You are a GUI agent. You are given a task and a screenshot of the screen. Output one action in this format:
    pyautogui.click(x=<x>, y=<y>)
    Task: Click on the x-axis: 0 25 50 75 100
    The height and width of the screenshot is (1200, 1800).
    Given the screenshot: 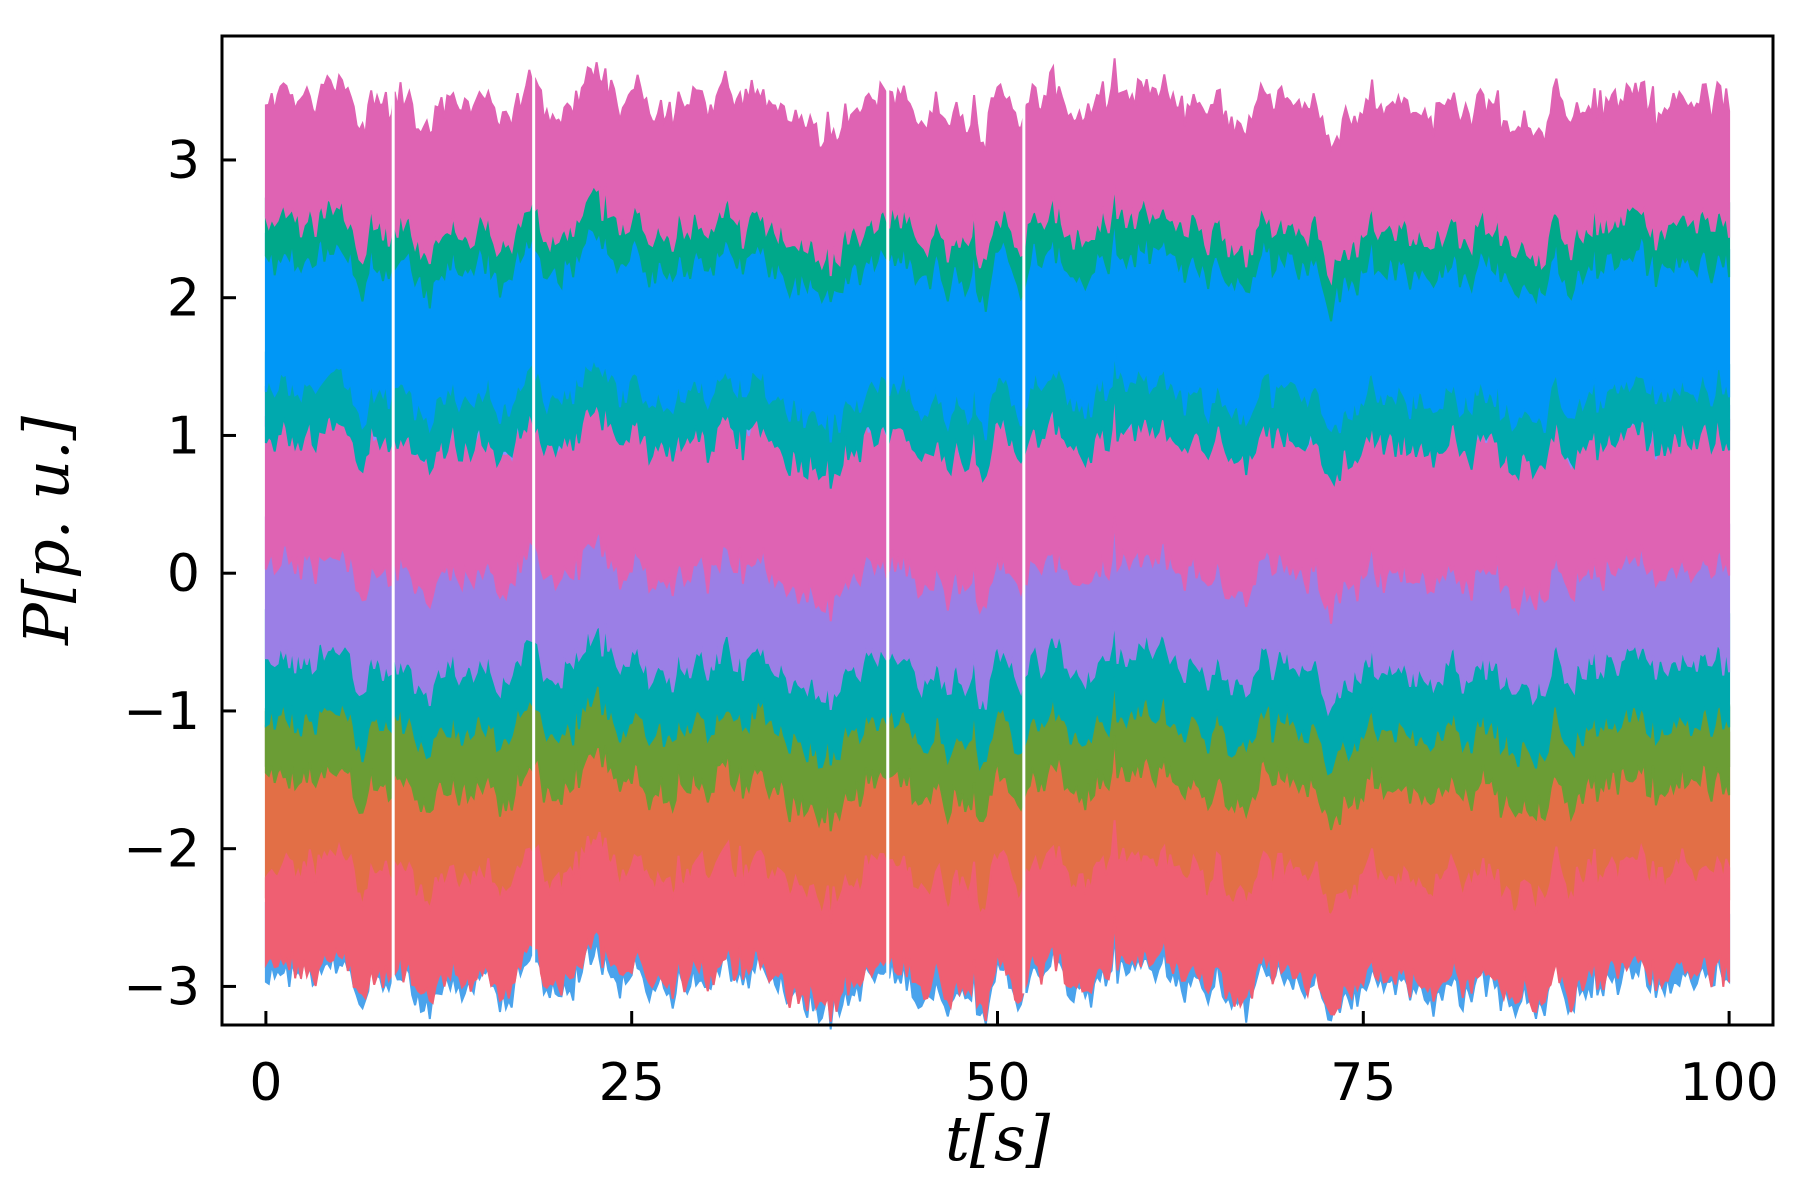 What is the action you would take?
    pyautogui.click(x=1014, y=1062)
    